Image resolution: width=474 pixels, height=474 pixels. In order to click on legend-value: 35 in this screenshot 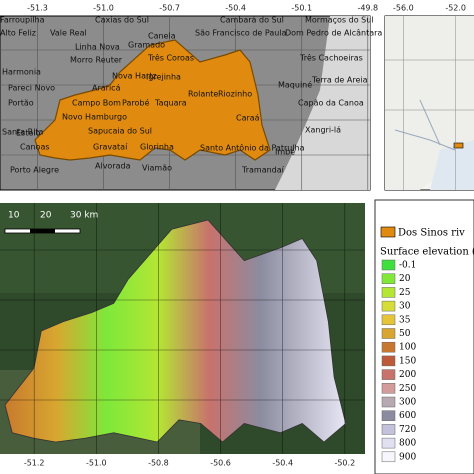, I will do `click(405, 320)`.